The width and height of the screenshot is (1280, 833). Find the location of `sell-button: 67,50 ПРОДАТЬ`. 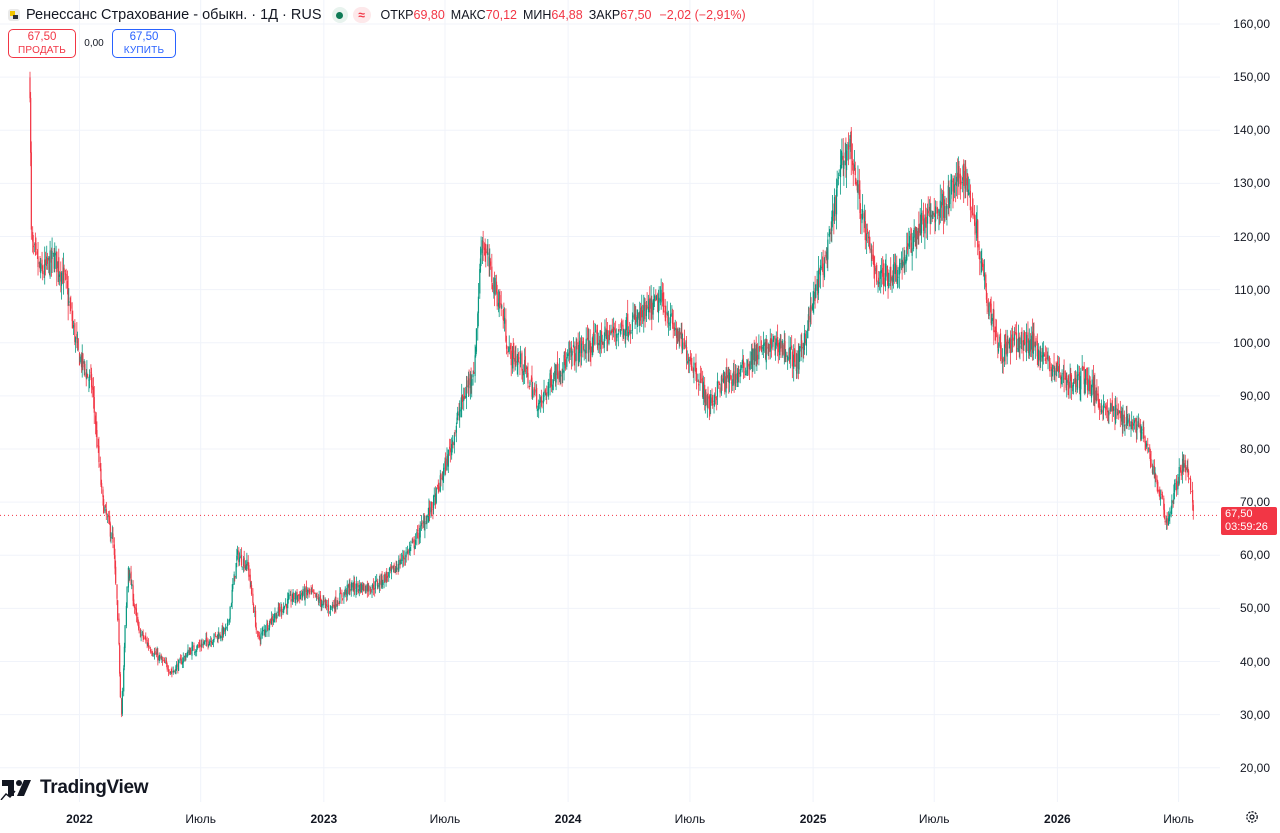

sell-button: 67,50 ПРОДАТЬ is located at coordinates (42, 43).